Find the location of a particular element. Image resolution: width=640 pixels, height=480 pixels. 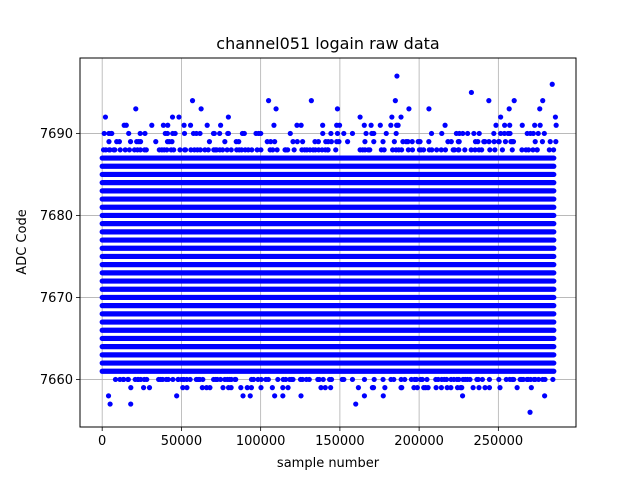

y-axis-label: ADC Code is located at coordinates (22, 241).